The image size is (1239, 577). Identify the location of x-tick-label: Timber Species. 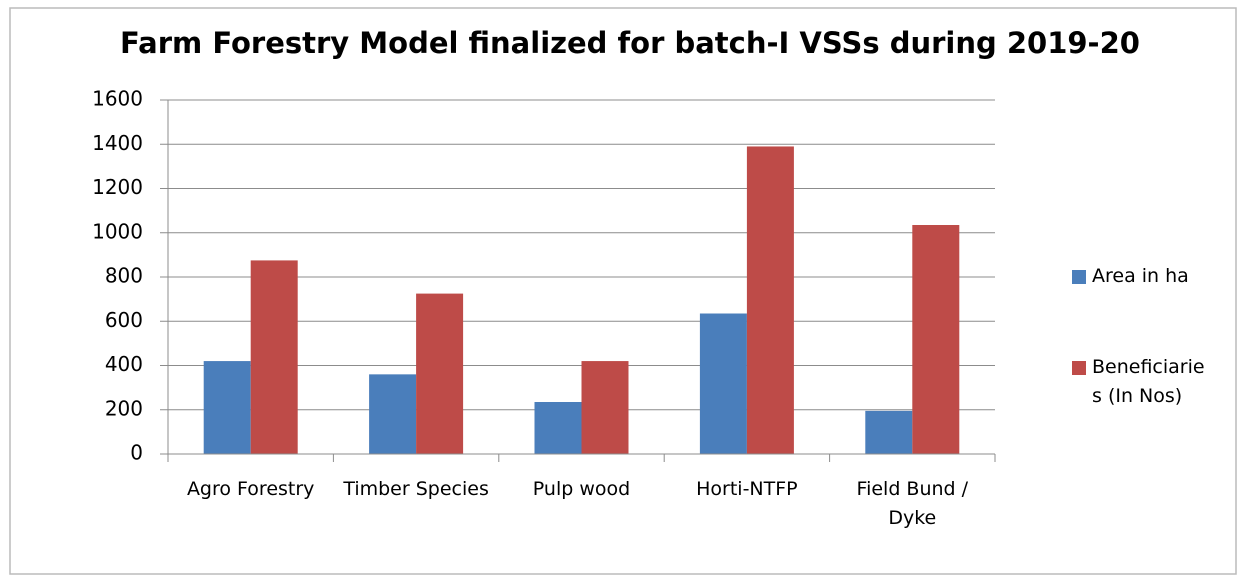
(416, 489).